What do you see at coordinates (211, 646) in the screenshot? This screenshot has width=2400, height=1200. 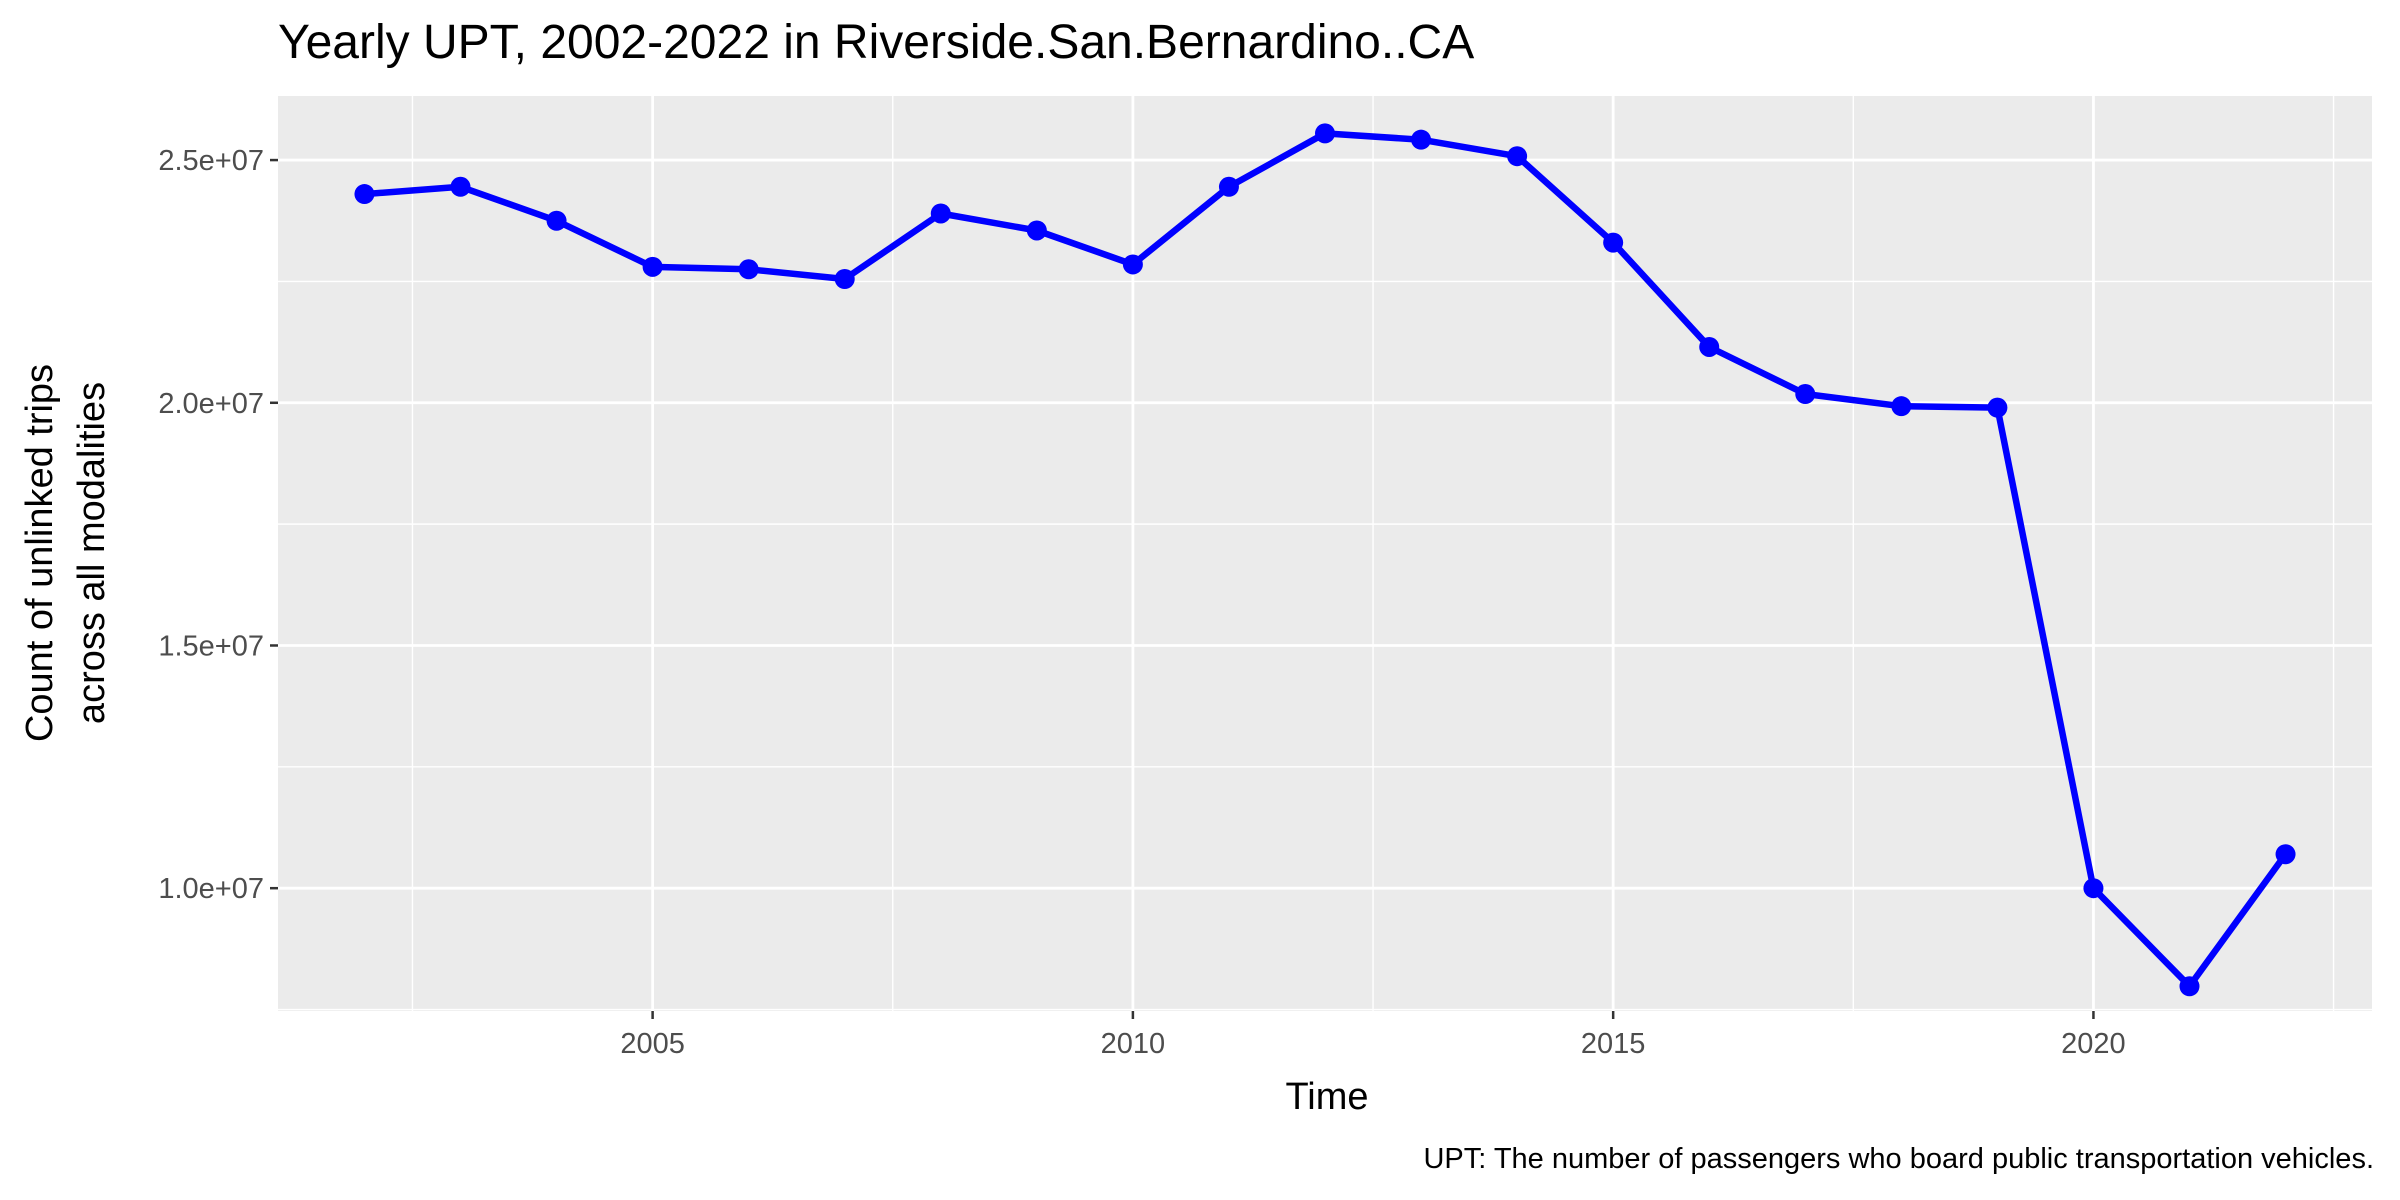 I see `y-tick-label: 1.5e+07` at bounding box center [211, 646].